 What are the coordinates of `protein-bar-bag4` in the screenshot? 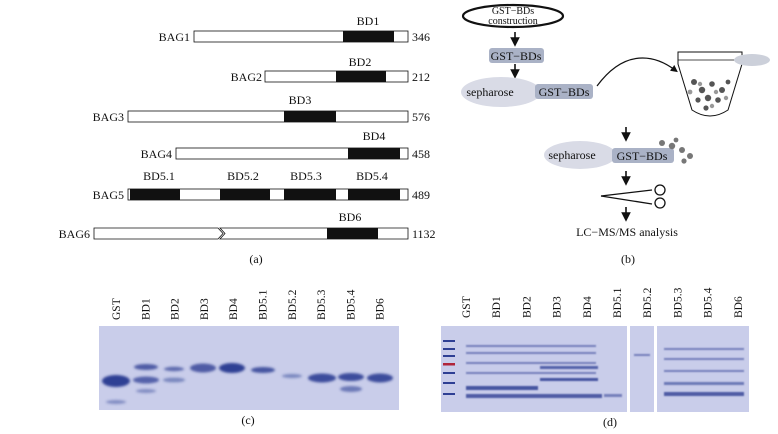 It's located at (292, 153).